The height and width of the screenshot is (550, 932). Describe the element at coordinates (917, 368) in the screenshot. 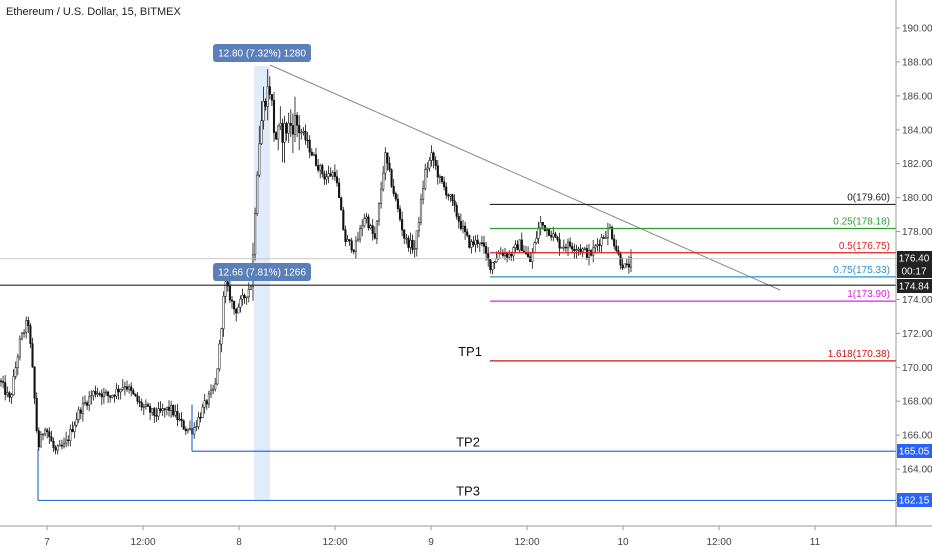

I see `y-tick-label: 170.00` at that location.